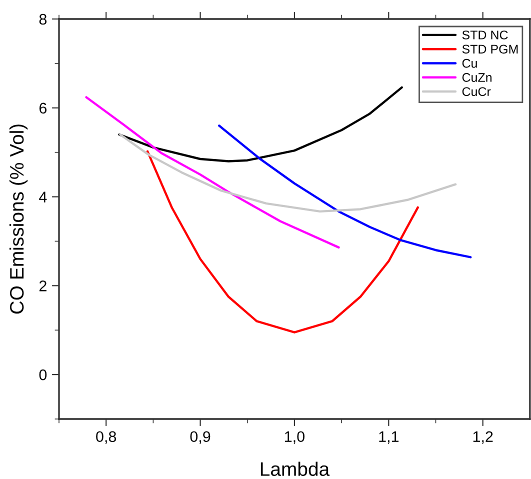 Image resolution: width=531 pixels, height=479 pixels. What do you see at coordinates (389, 437) in the screenshot?
I see `x-tick-label: 1,1` at bounding box center [389, 437].